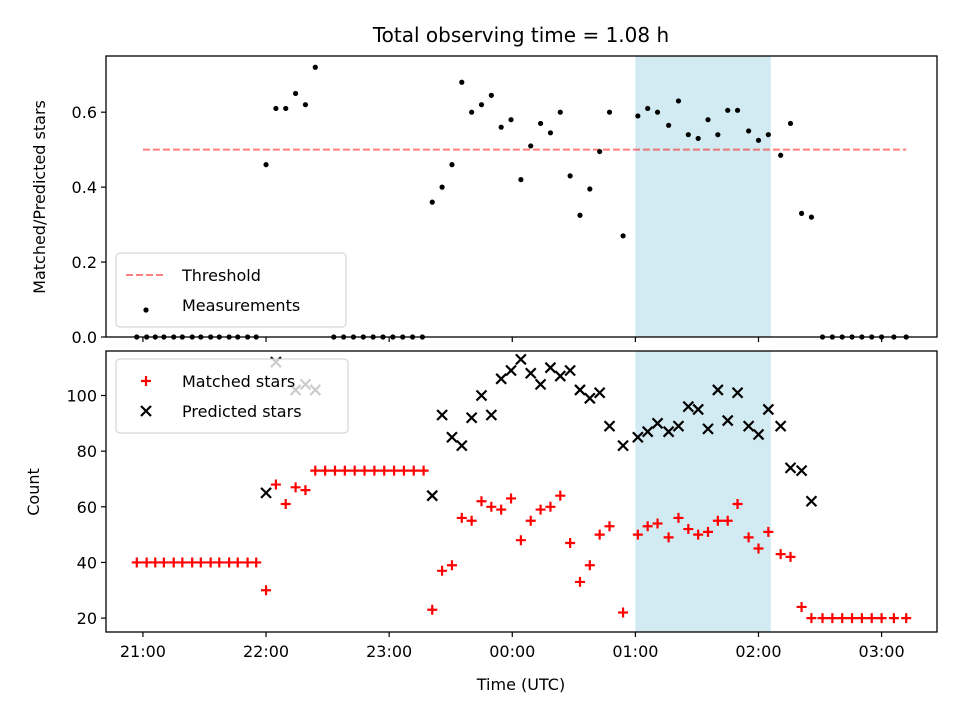  Describe the element at coordinates (232, 396) in the screenshot. I see `legend: Matched stars Predicted stars` at that location.